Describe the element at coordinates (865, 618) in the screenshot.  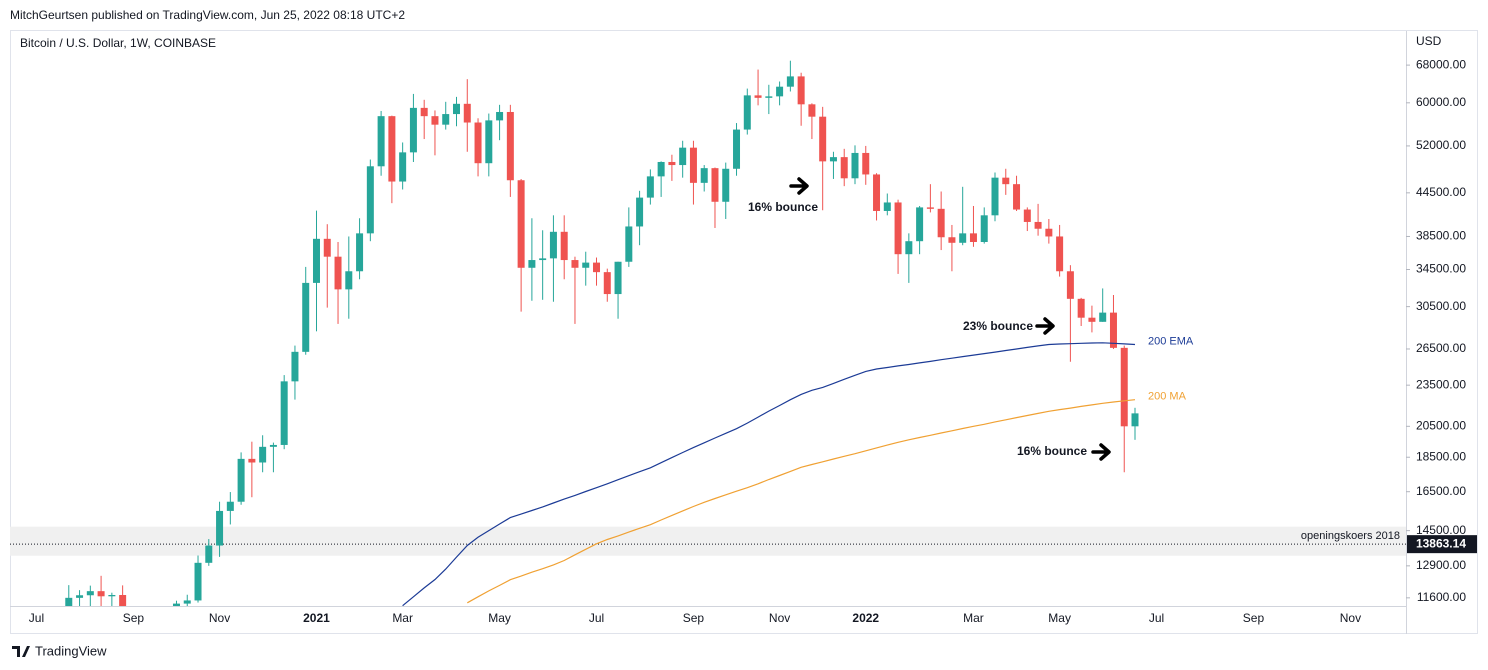
I see `x-tick-label: 2022` at that location.